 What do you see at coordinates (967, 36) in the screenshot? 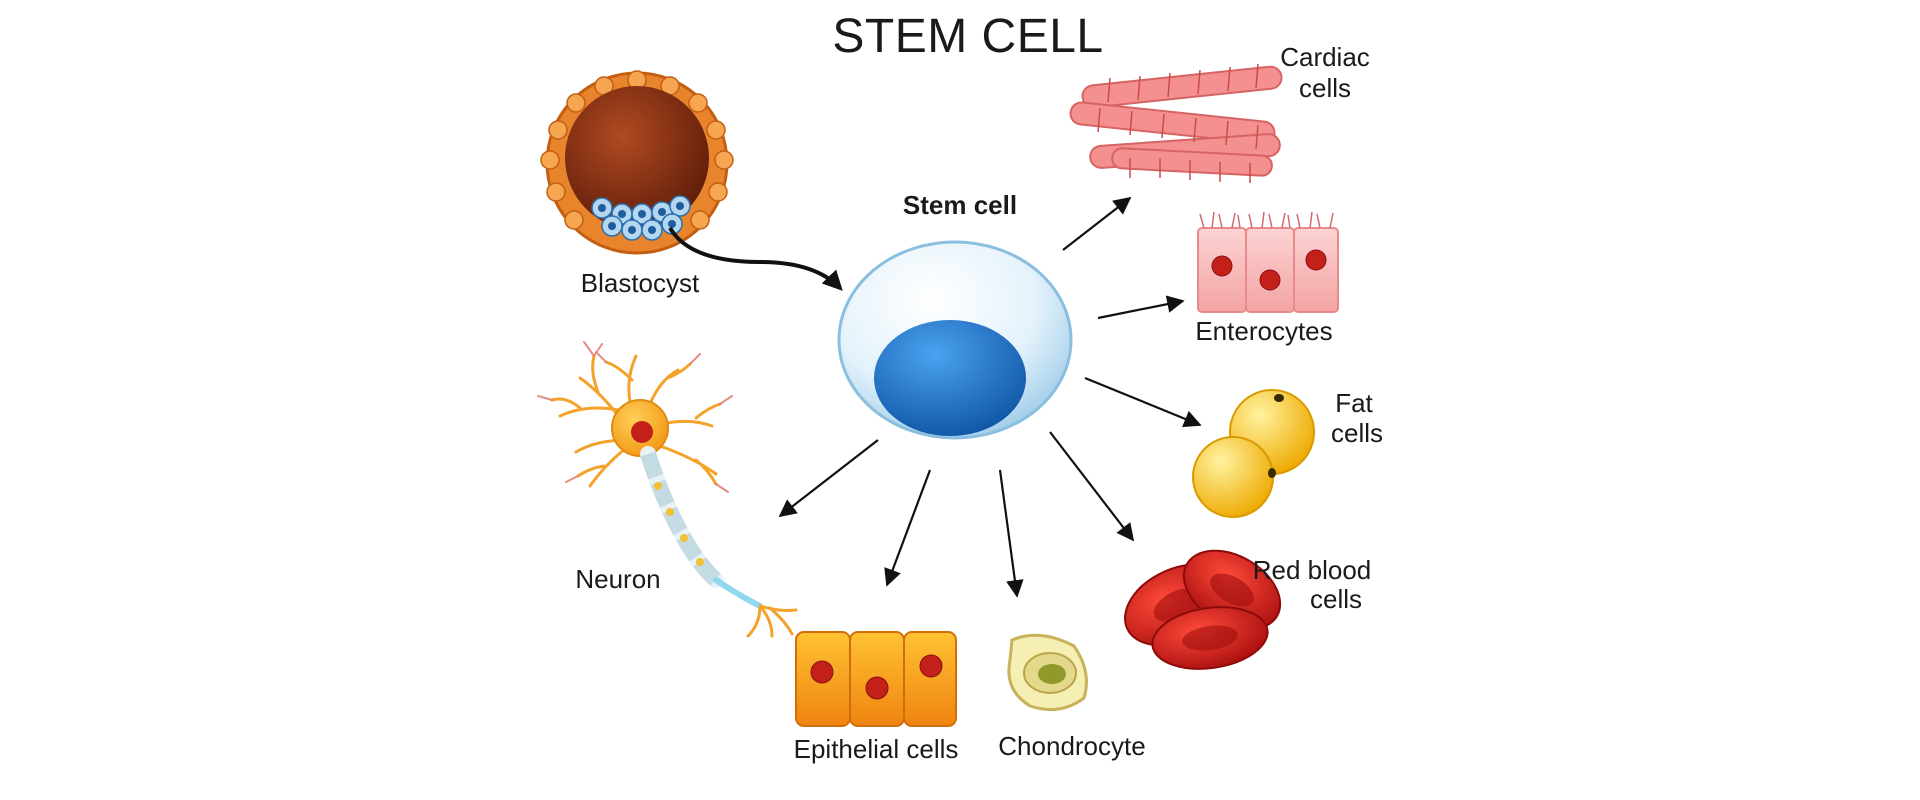
I see `diagram-title: STEM CELL` at bounding box center [967, 36].